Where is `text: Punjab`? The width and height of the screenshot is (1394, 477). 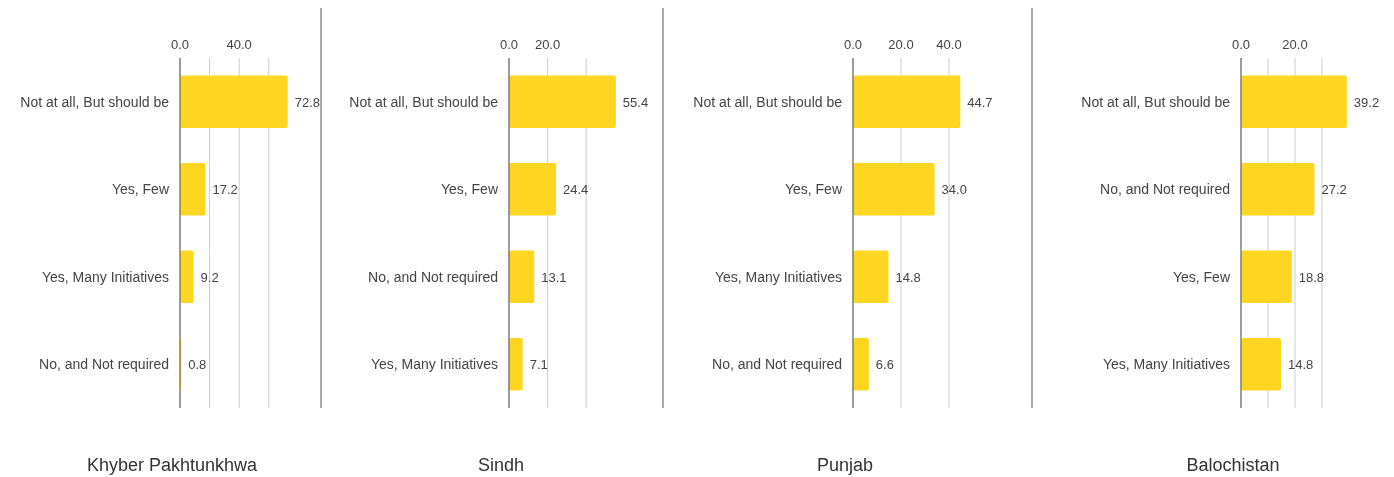
text: Punjab is located at coordinates (845, 465).